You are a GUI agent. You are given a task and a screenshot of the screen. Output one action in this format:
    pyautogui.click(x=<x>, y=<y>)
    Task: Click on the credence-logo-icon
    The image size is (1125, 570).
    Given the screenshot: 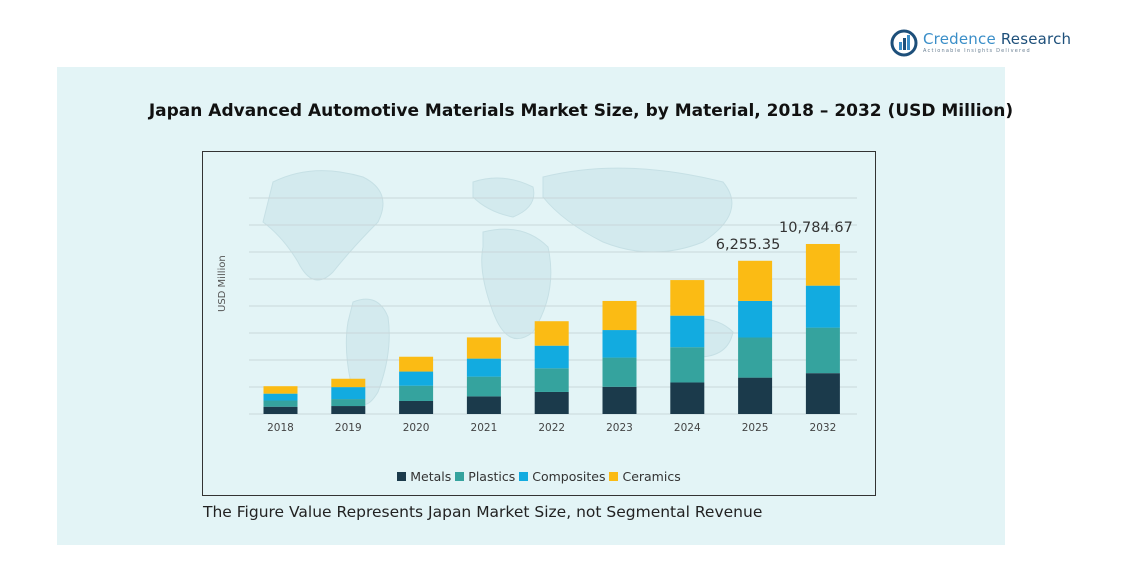 What is the action you would take?
    pyautogui.click(x=904, y=43)
    